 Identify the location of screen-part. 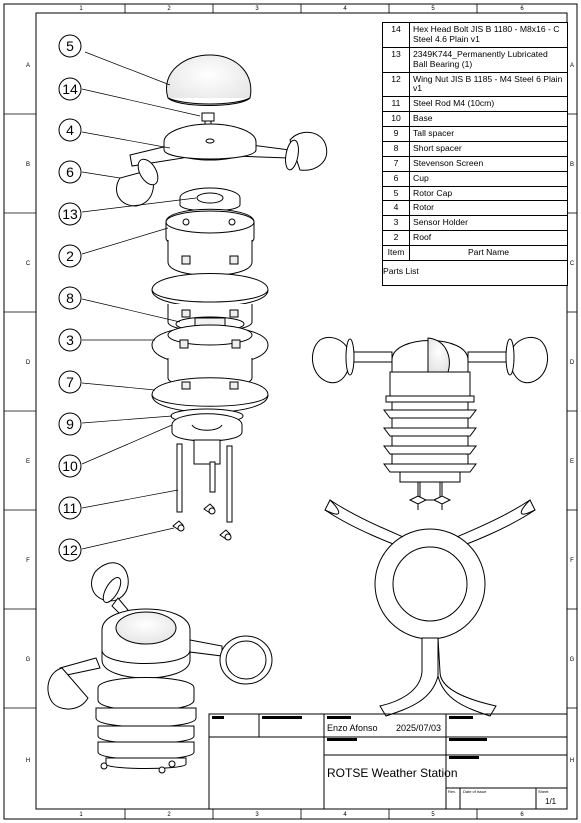
(210, 395).